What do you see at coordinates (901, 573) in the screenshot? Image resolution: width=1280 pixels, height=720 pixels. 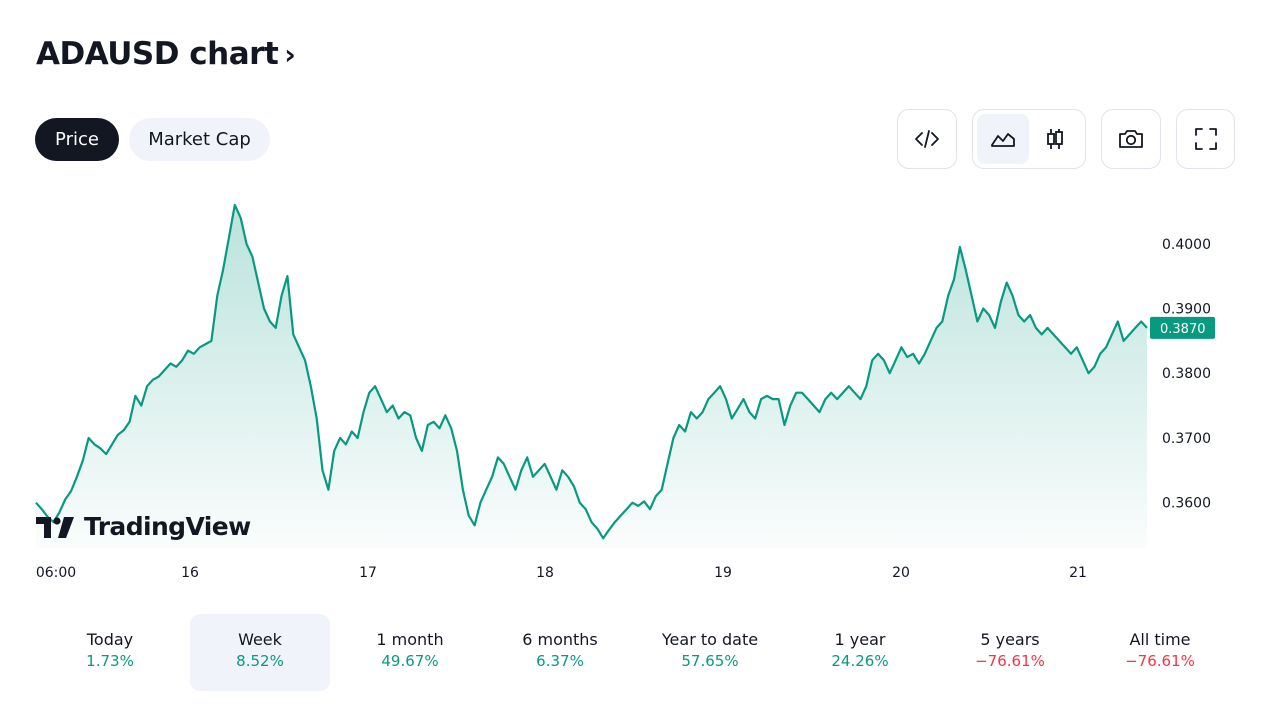 I see `x-tick-label: 20` at bounding box center [901, 573].